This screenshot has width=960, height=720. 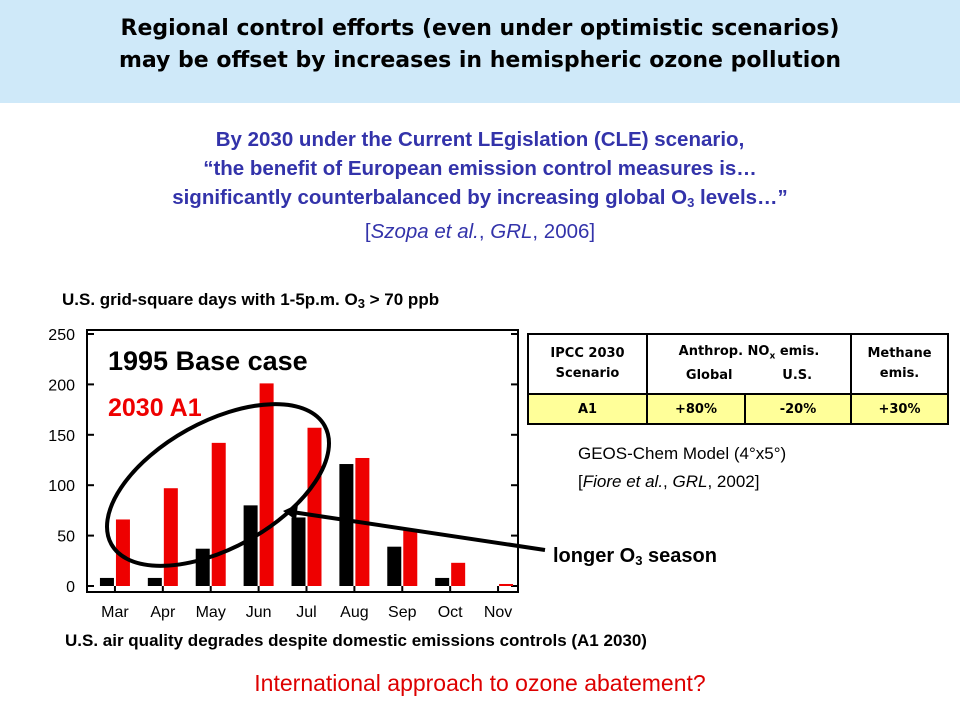 What do you see at coordinates (498, 612) in the screenshot?
I see `x-tick-label: Nov` at bounding box center [498, 612].